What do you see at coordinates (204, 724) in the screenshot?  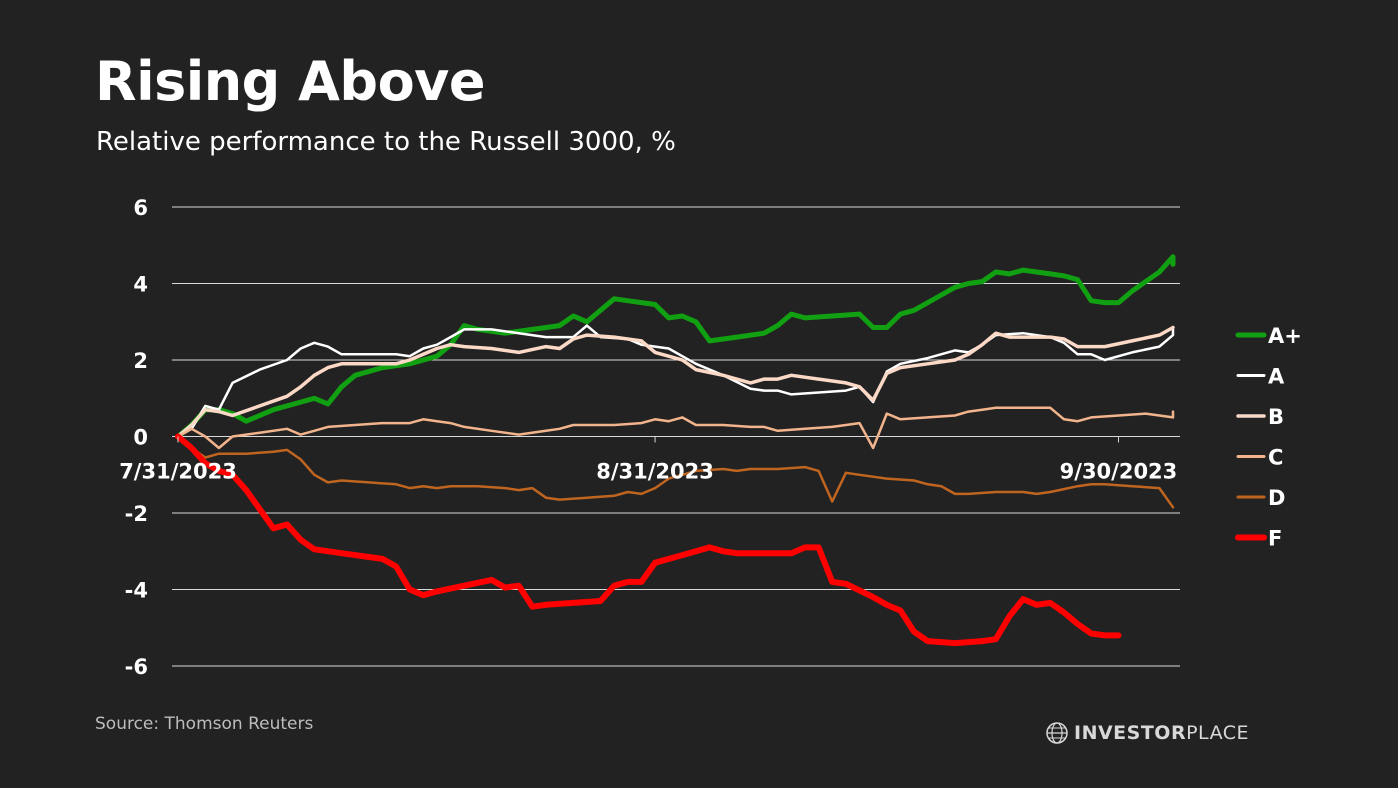 I see `source-note: Source: Thomson Reuters` at bounding box center [204, 724].